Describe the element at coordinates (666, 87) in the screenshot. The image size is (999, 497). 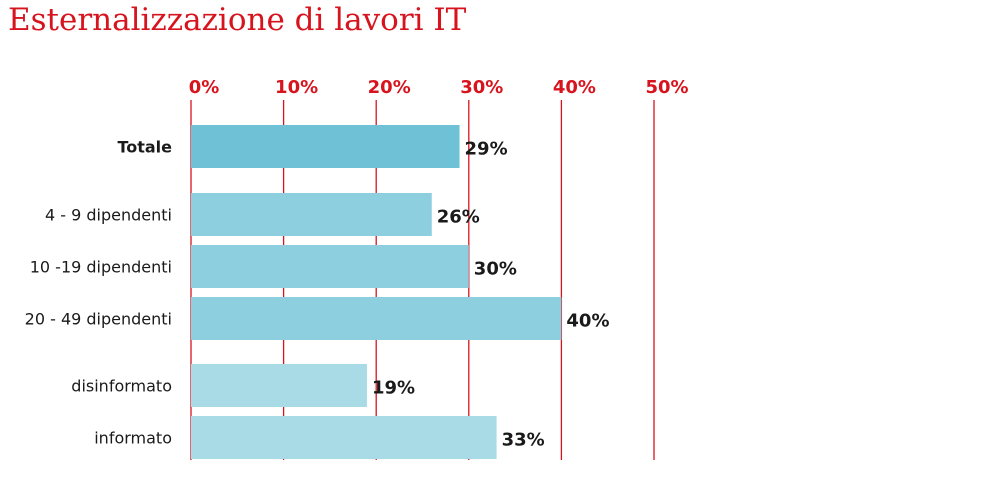
I see `x-tick-label: 50%` at that location.